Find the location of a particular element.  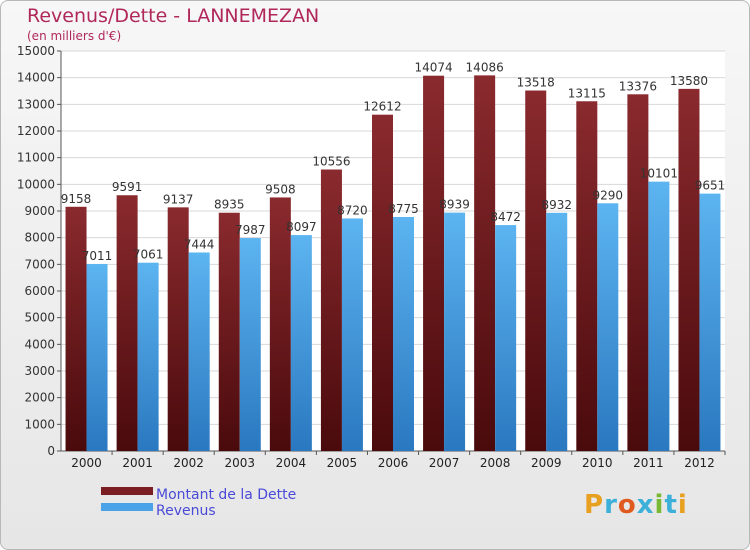

data-label: 7061 is located at coordinates (148, 255).